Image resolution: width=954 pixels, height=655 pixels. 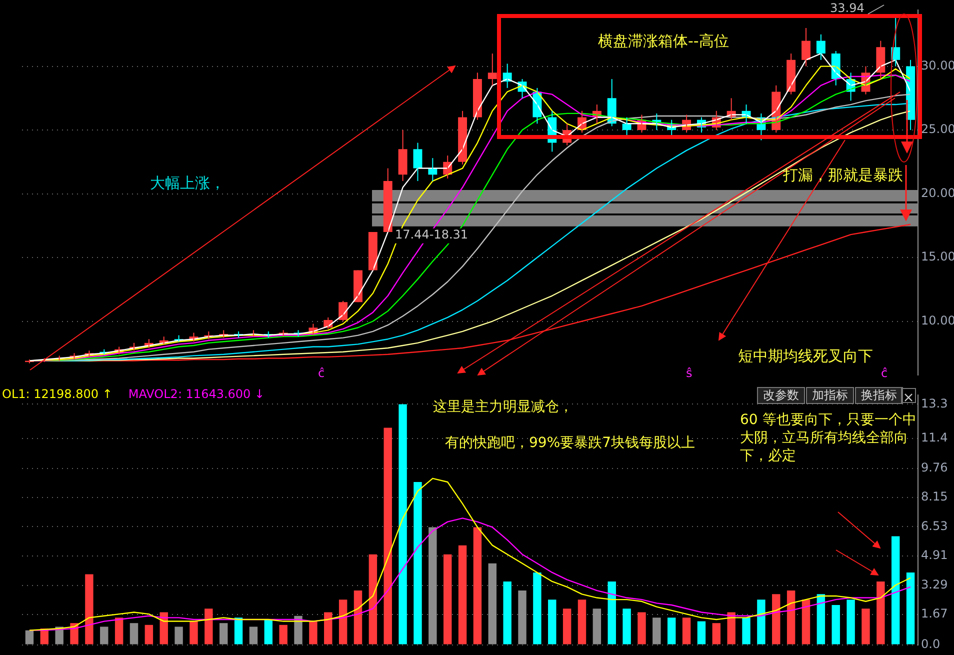 I want to click on annotation: 这里是主力明显减仓，, so click(x=503, y=407).